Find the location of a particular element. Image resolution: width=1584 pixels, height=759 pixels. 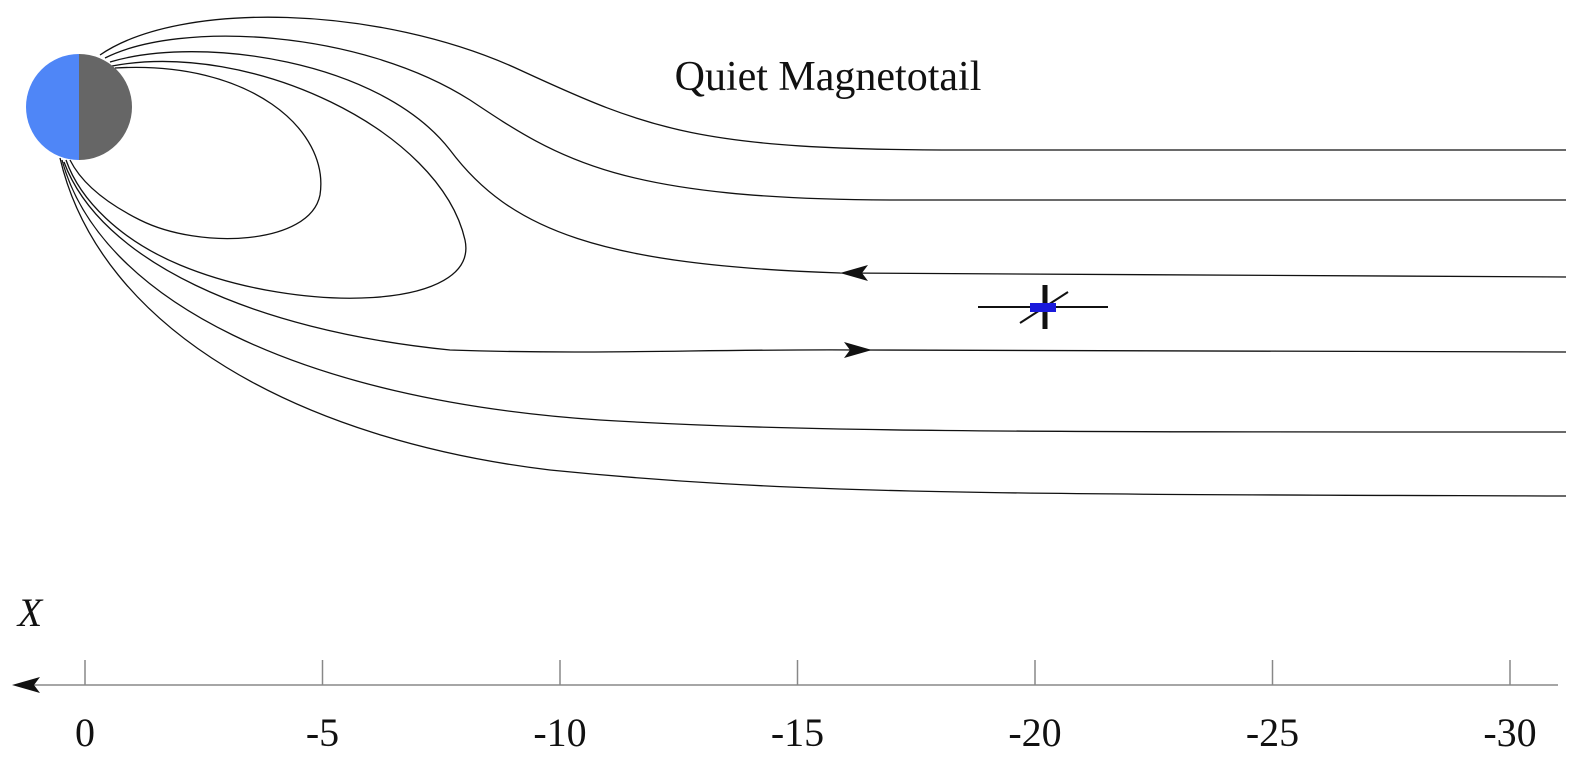

earth is located at coordinates (79, 107).